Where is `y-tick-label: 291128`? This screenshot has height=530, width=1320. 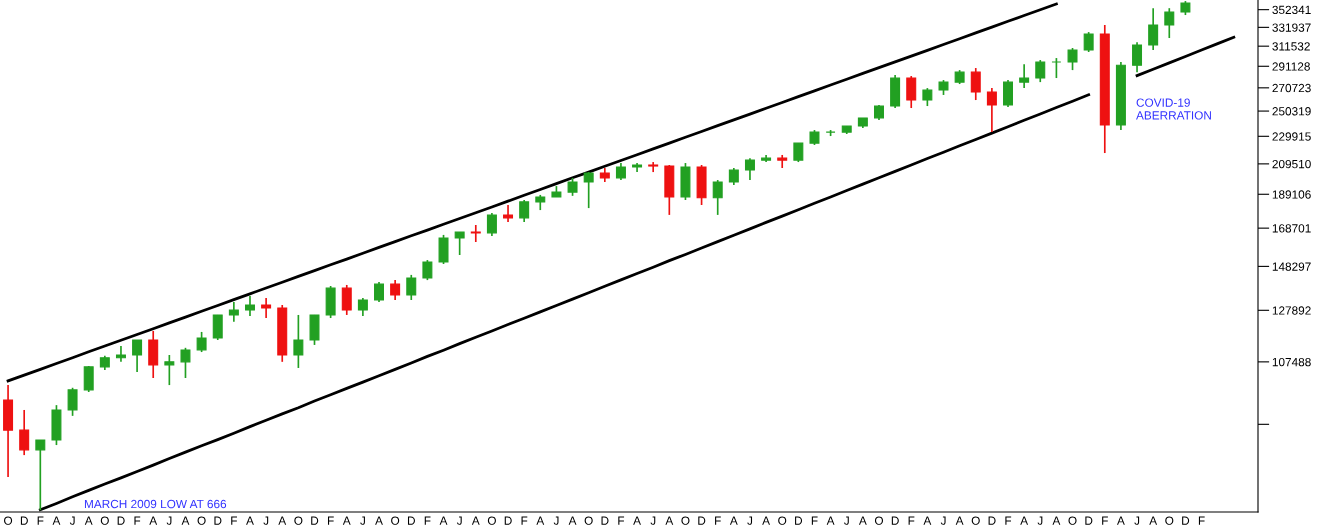 y-tick-label: 291128 is located at coordinates (1291, 66).